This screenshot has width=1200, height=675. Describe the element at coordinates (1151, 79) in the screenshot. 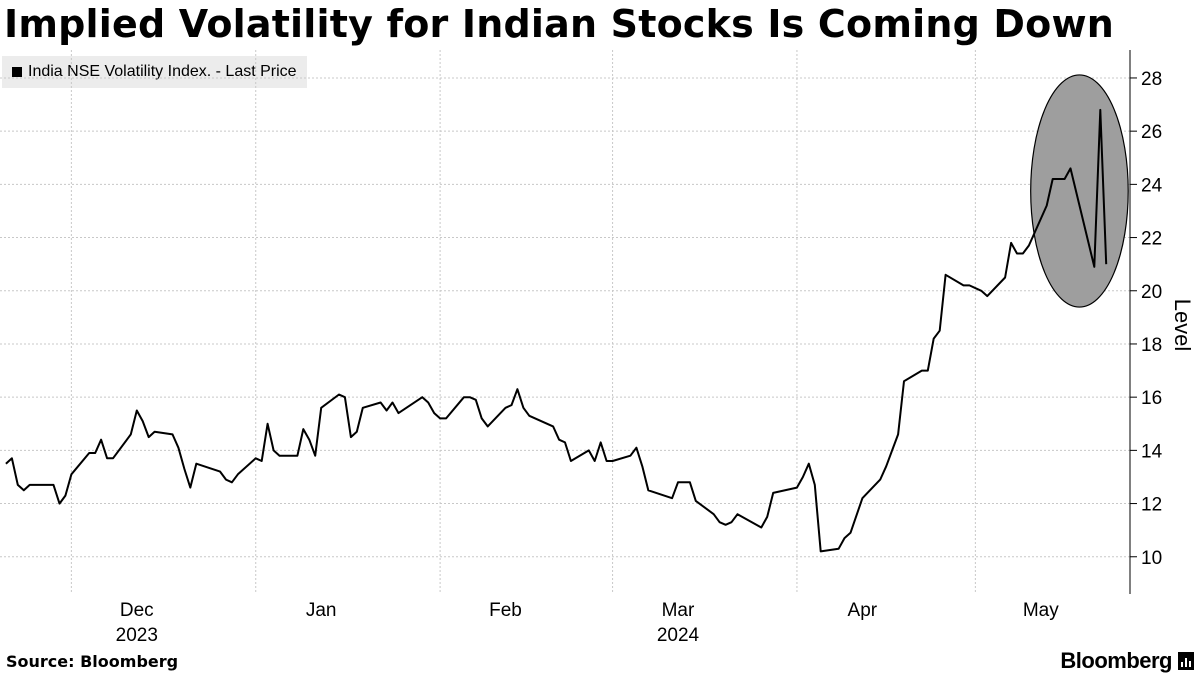

I see `y-tick-label: 28` at that location.